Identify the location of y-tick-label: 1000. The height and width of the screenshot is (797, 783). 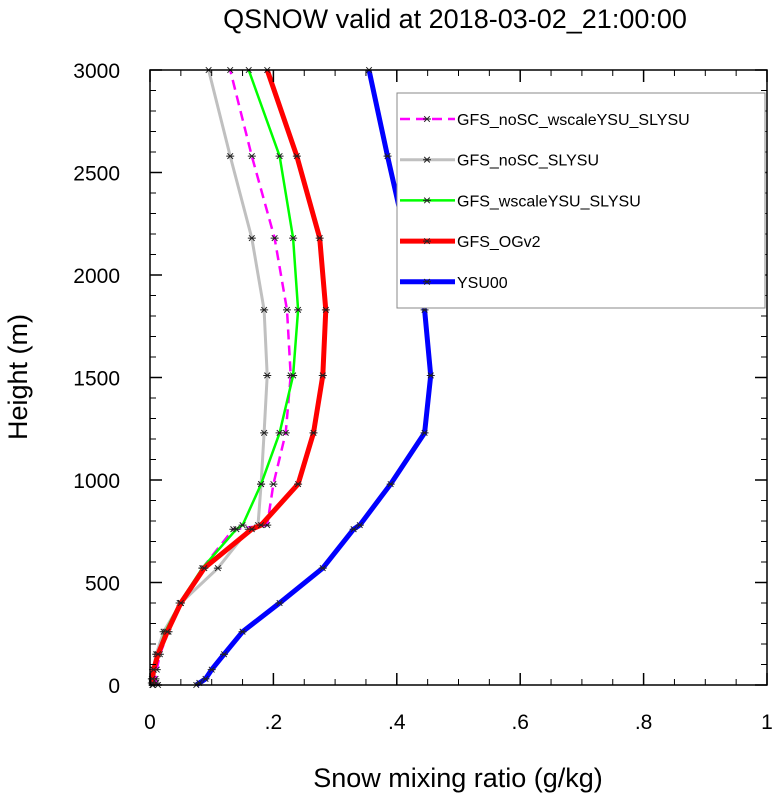
(96, 481).